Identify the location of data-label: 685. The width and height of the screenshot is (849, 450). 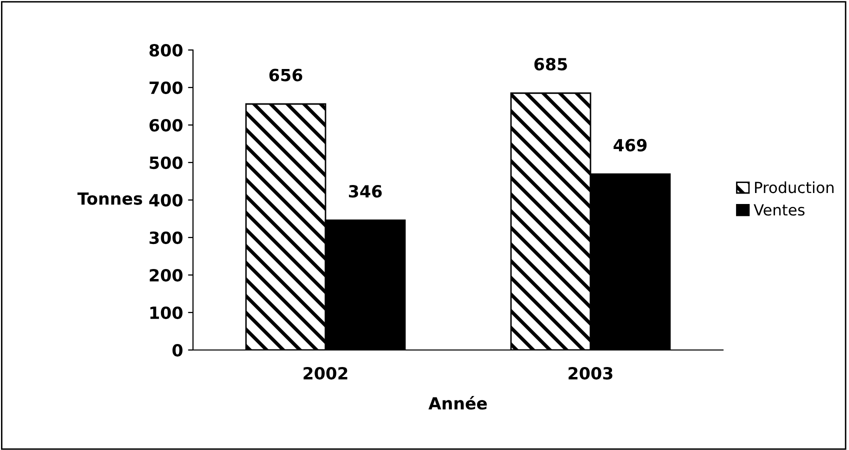
(550, 64).